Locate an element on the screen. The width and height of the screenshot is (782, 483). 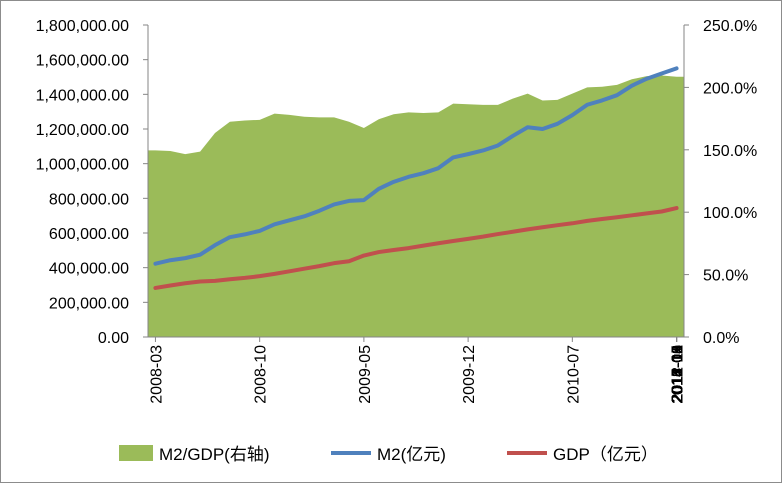
x-tick-label: 2016-12 is located at coordinates (678, 374).